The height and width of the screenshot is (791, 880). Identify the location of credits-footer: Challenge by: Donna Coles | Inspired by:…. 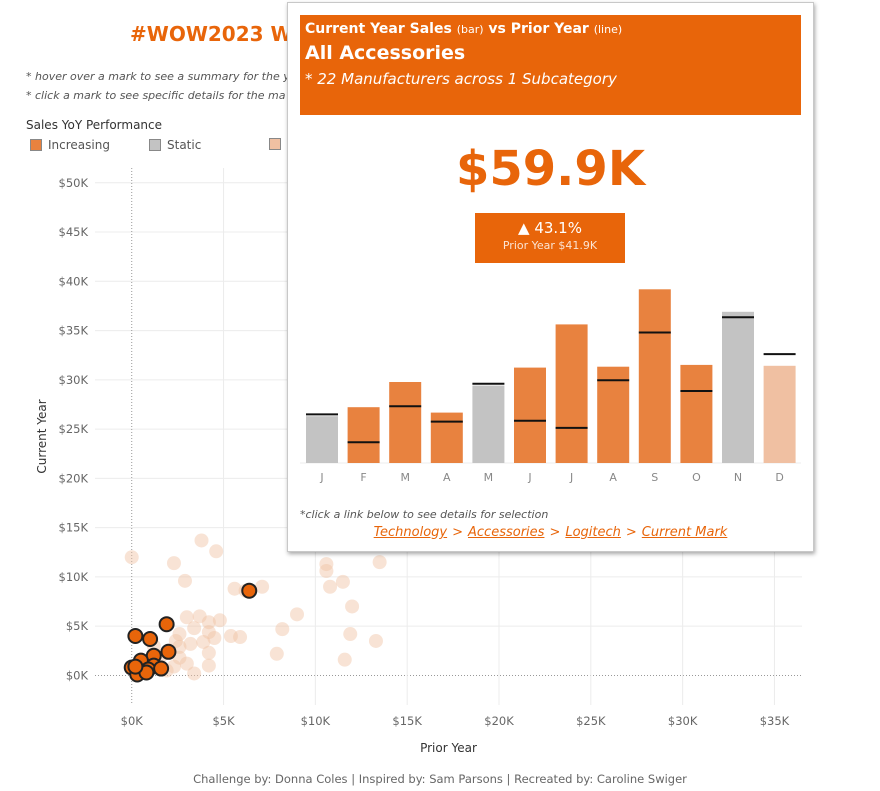
(440, 779).